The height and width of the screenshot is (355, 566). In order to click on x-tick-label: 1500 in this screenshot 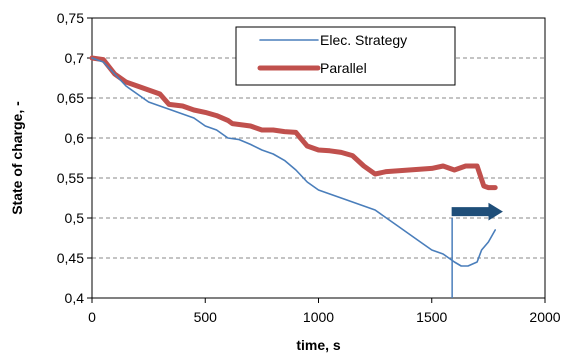, I will do `click(431, 317)`.